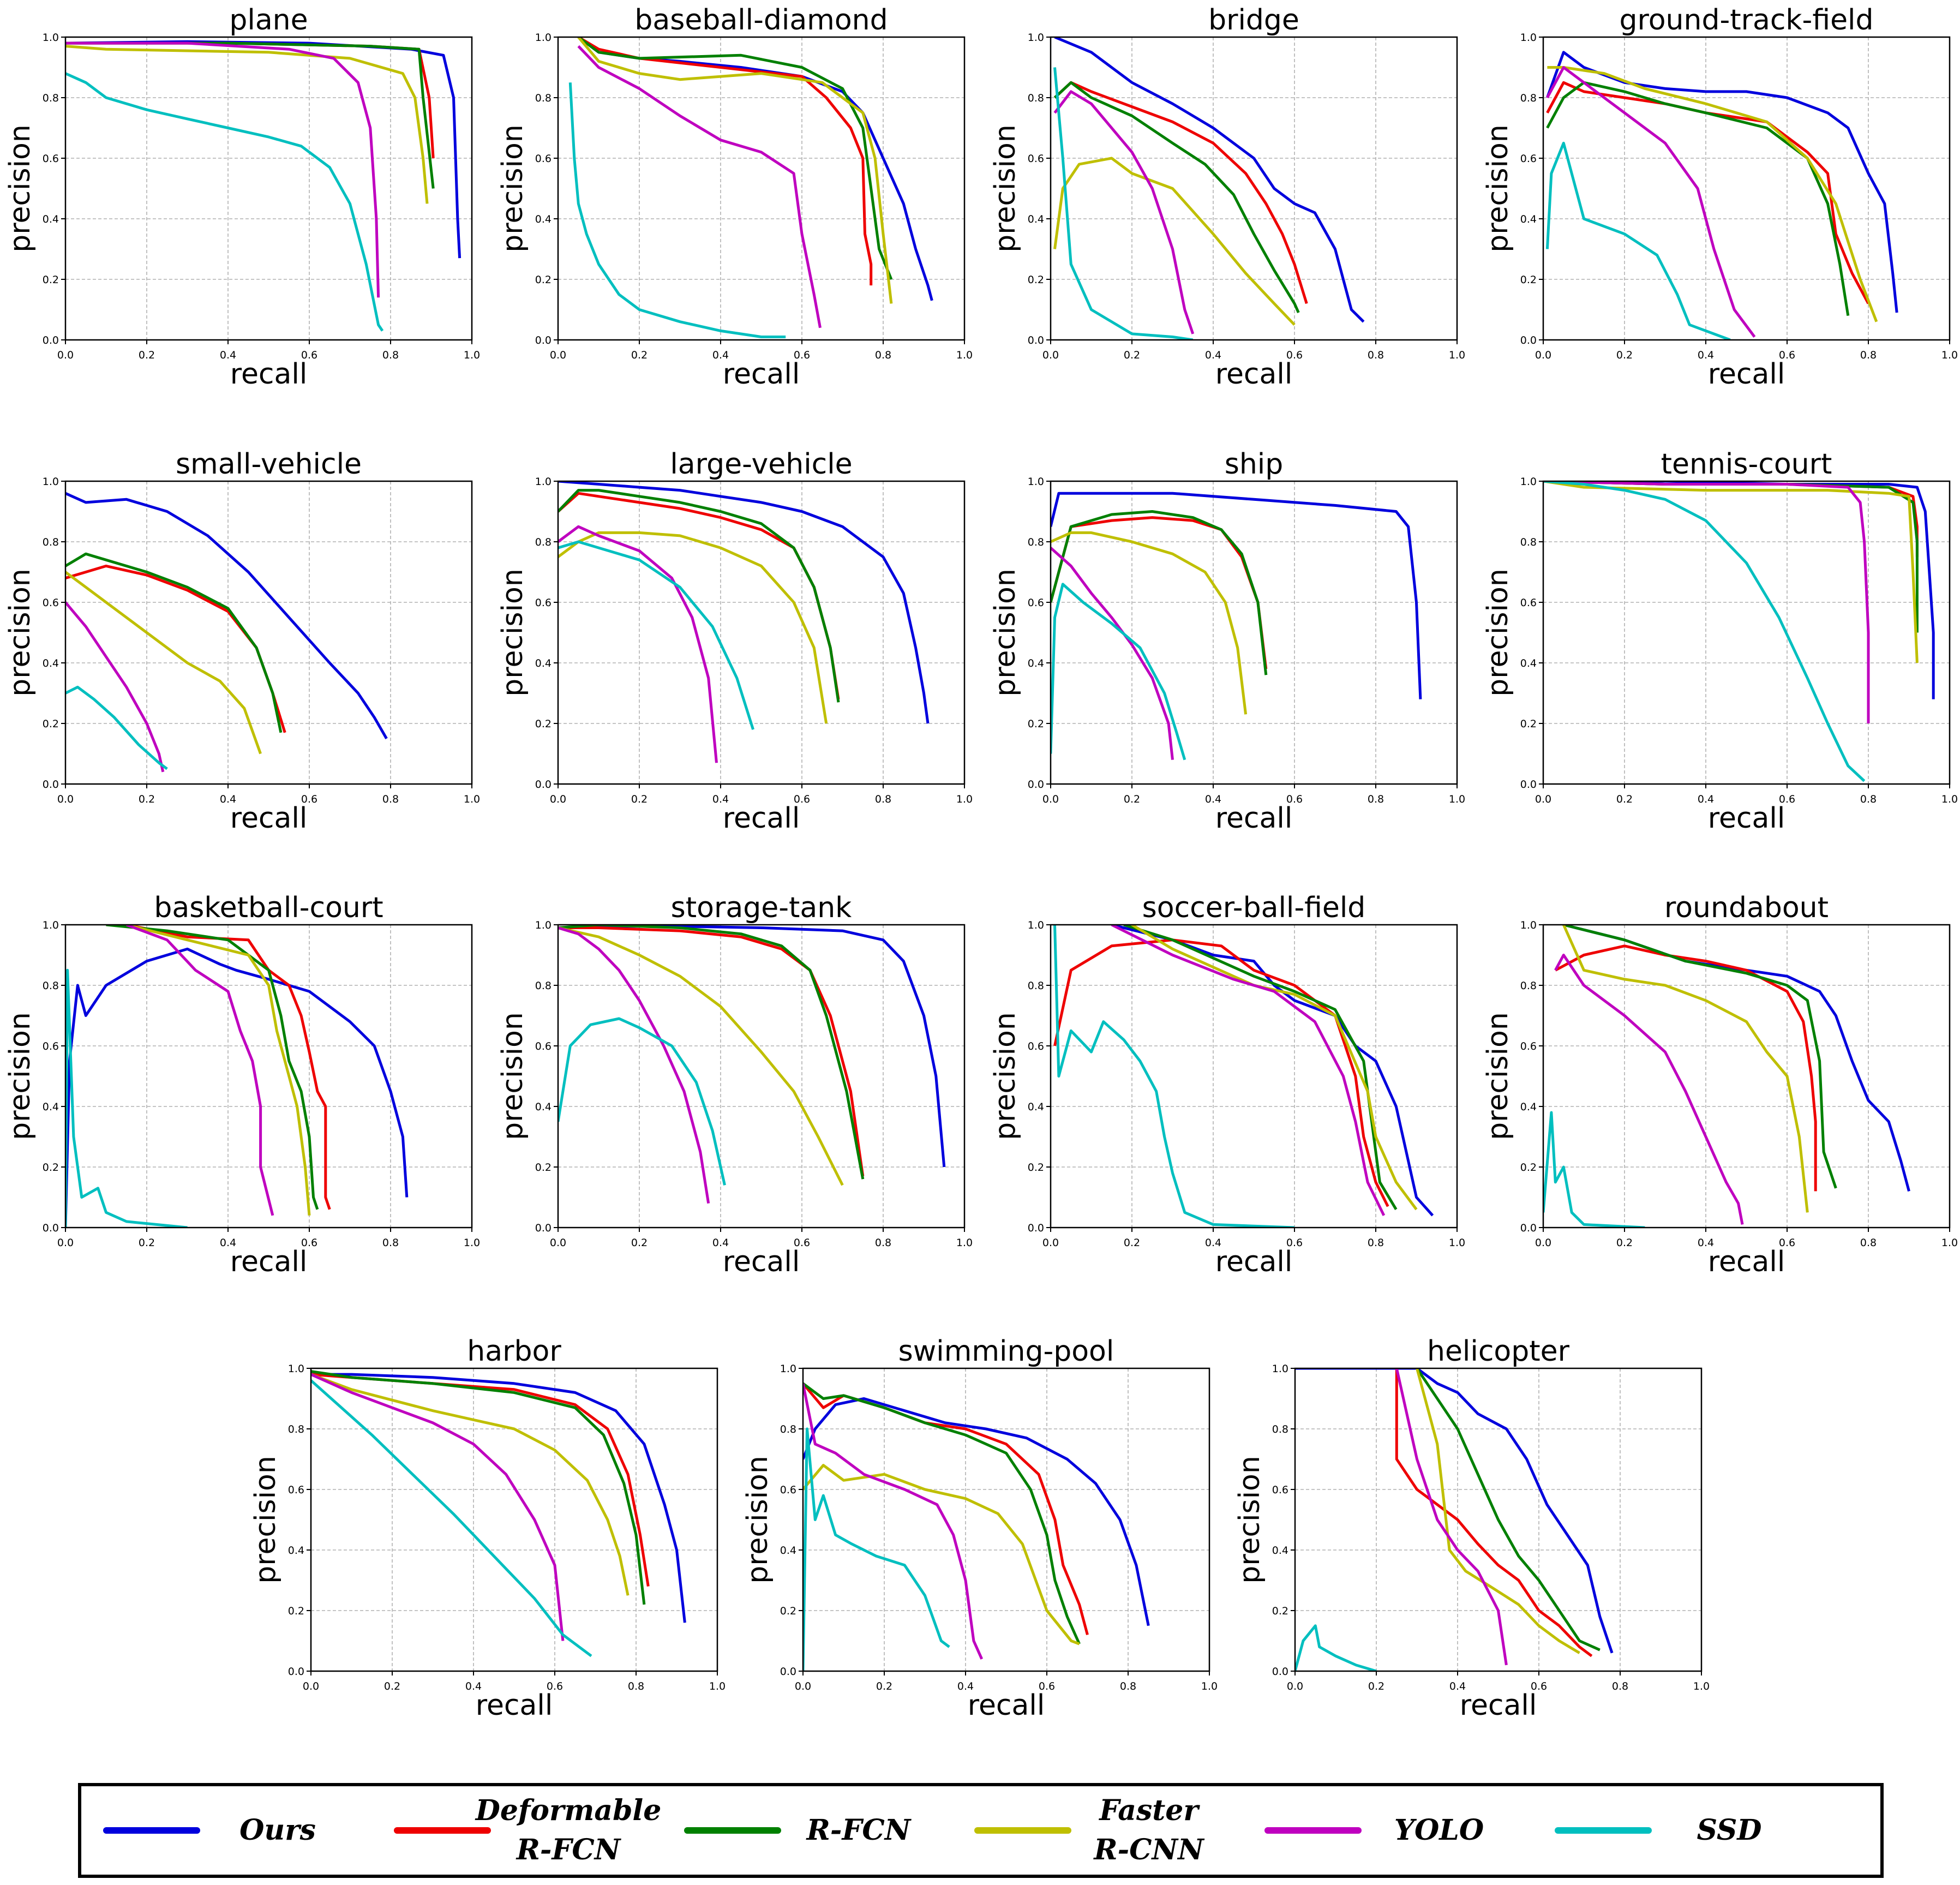  What do you see at coordinates (761, 20) in the screenshot?
I see `subplot-title: baseball-diamond` at bounding box center [761, 20].